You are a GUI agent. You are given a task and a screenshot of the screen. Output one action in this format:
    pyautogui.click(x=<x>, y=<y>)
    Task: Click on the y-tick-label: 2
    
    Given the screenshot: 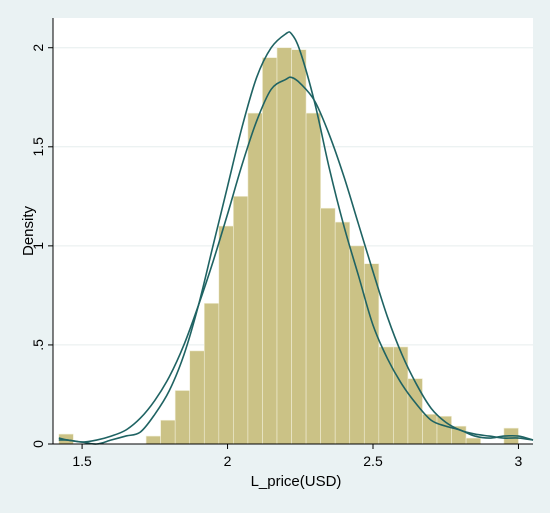 What is the action you would take?
    pyautogui.click(x=38, y=48)
    